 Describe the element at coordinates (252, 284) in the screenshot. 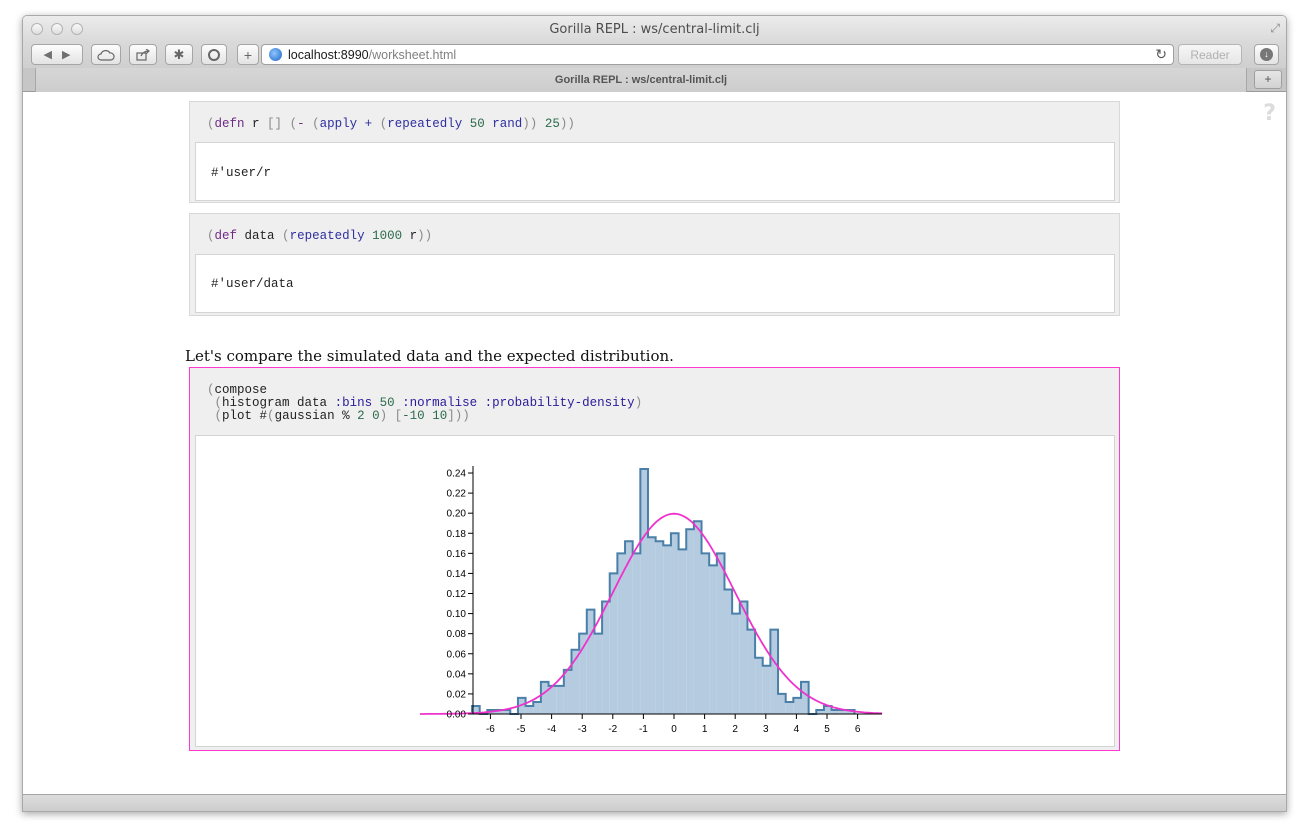

I see `output-value: #'user/data` at that location.